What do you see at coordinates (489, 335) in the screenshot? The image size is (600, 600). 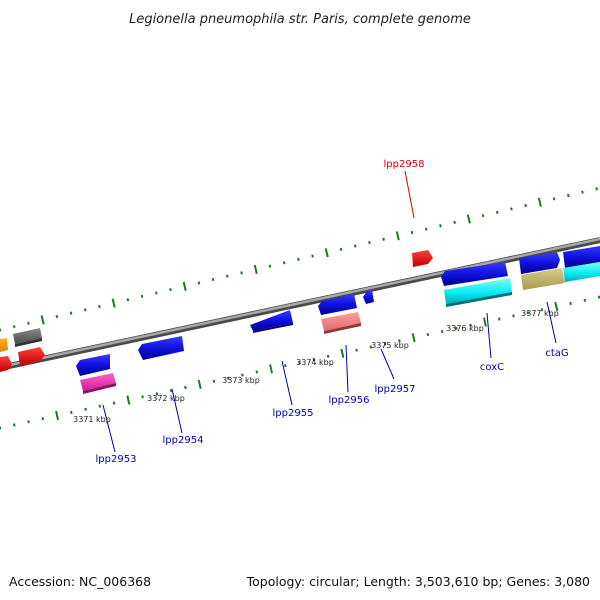 I see `coxC-leader-line` at bounding box center [489, 335].